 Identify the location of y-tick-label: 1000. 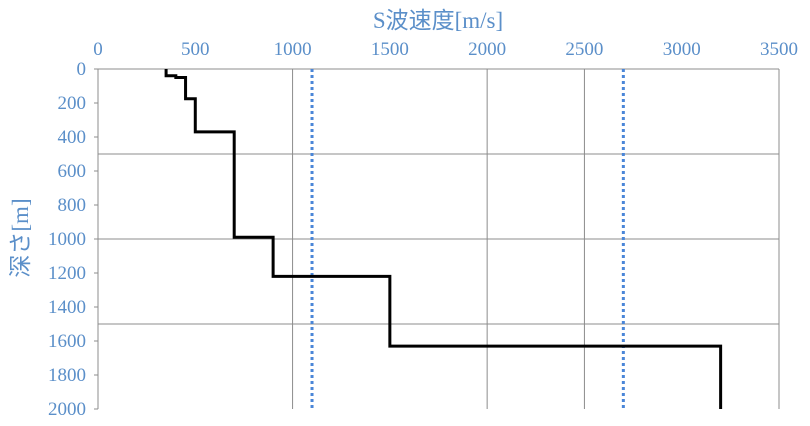
(67, 239).